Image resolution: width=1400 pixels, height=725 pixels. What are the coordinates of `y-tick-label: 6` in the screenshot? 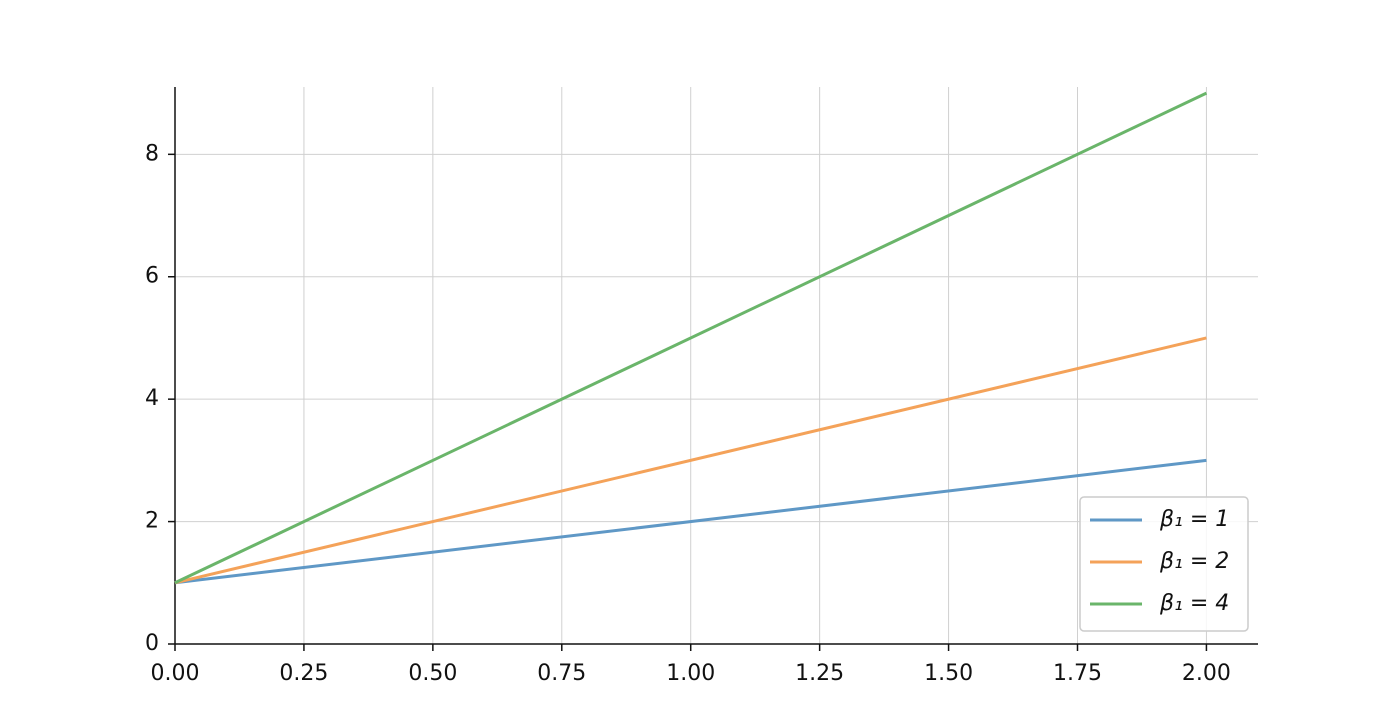 It's located at (152, 276).